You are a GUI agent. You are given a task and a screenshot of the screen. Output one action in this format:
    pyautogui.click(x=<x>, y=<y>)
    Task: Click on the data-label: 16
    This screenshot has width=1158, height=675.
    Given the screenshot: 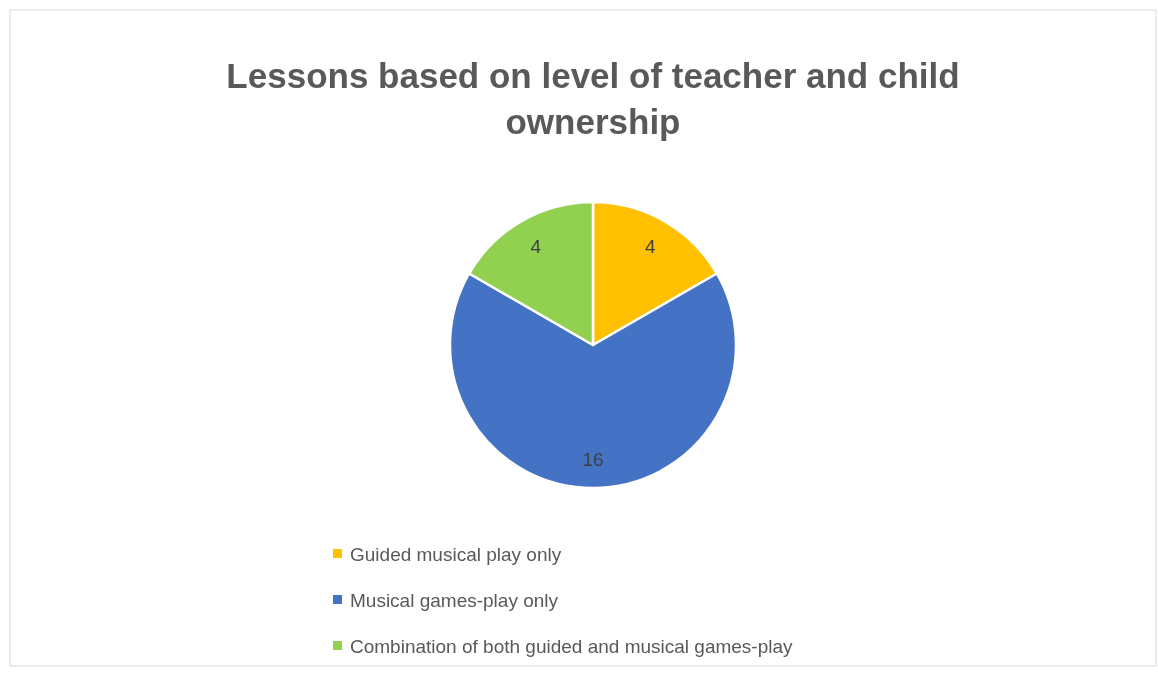 What is the action you would take?
    pyautogui.click(x=593, y=460)
    